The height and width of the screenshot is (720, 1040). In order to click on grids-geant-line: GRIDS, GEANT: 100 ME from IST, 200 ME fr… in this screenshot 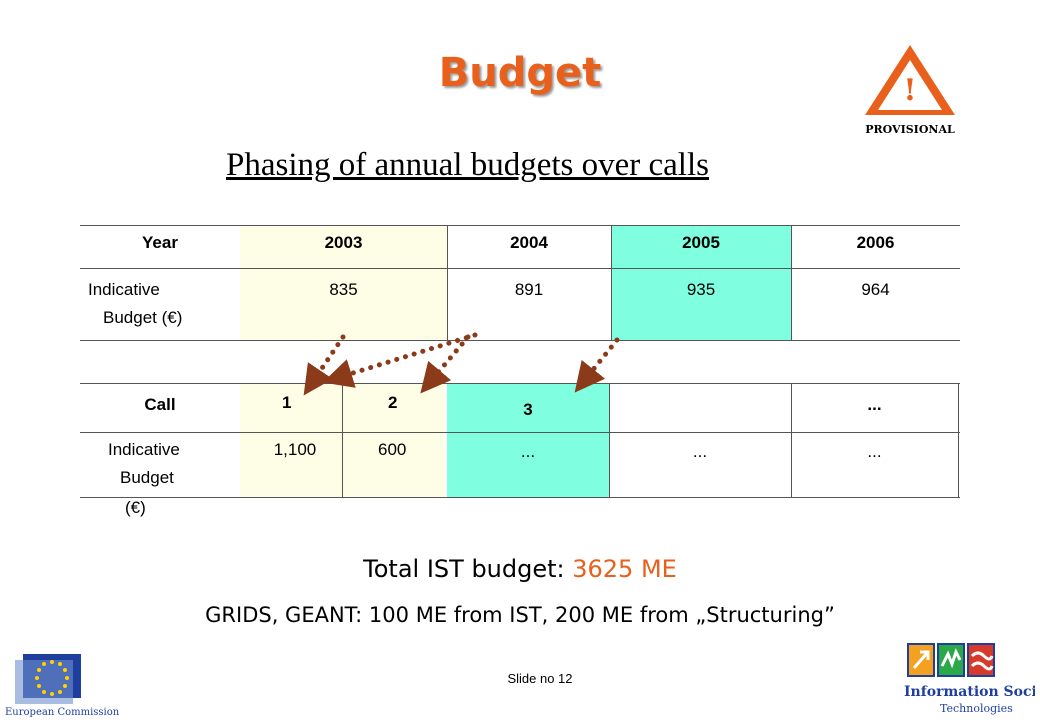, I will do `click(520, 615)`.